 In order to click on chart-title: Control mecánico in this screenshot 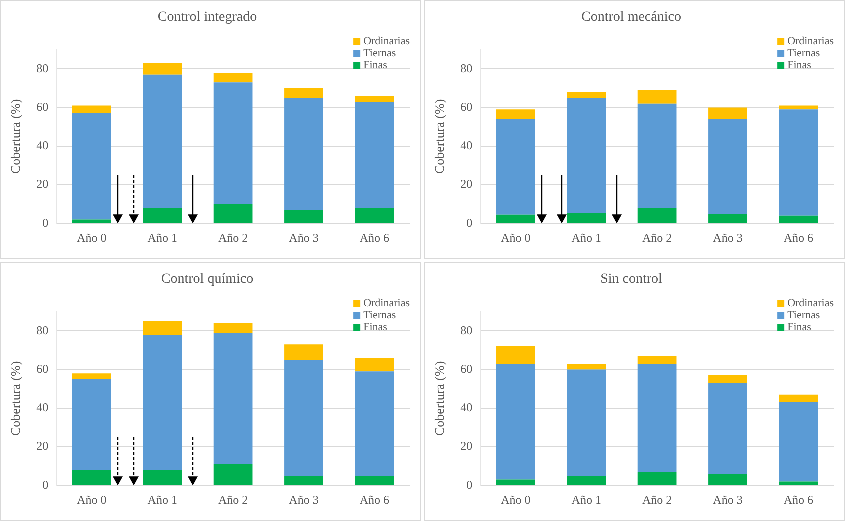, I will do `click(632, 18)`.